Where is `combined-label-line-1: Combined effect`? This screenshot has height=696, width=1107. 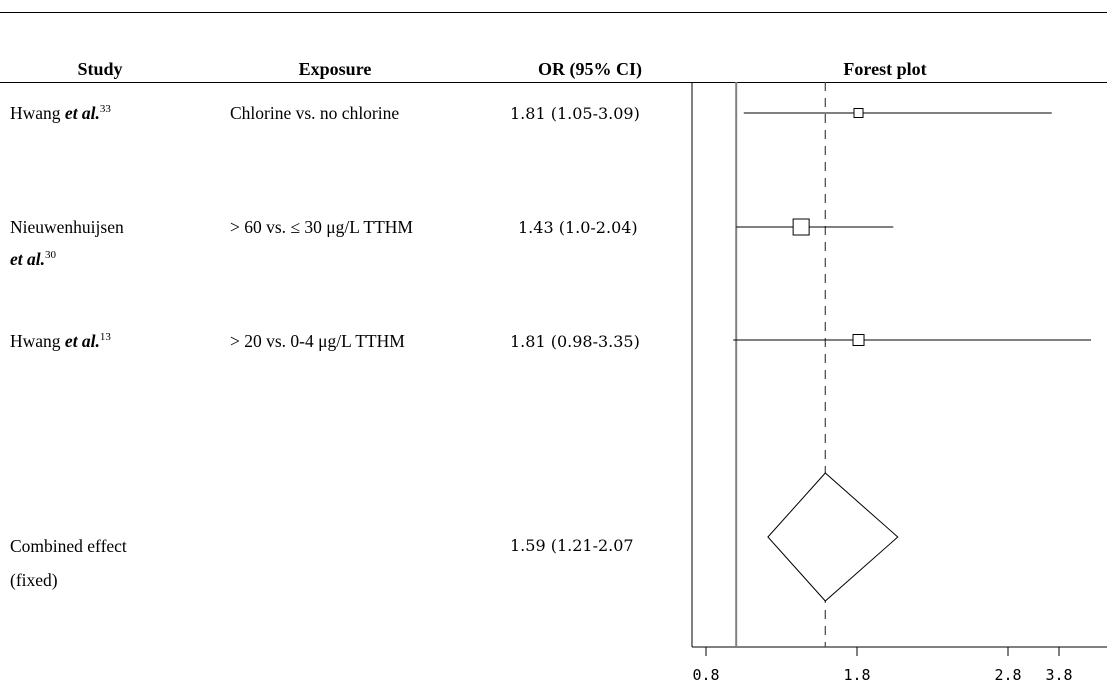 combined-label-line-1: Combined effect is located at coordinates (68, 546).